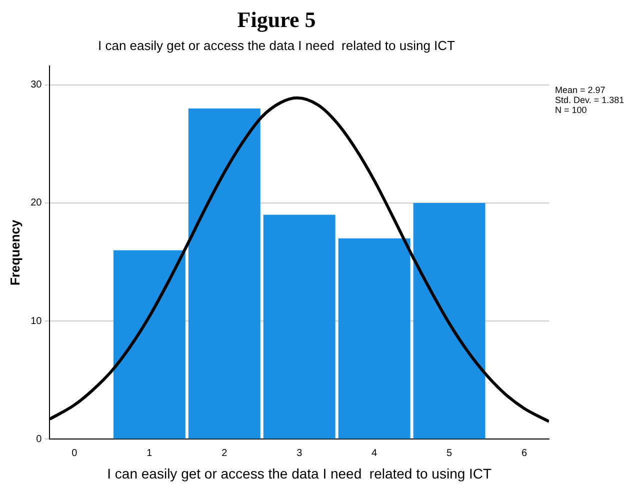 This screenshot has width=627, height=489. I want to click on x-tick-label: 1, so click(149, 453).